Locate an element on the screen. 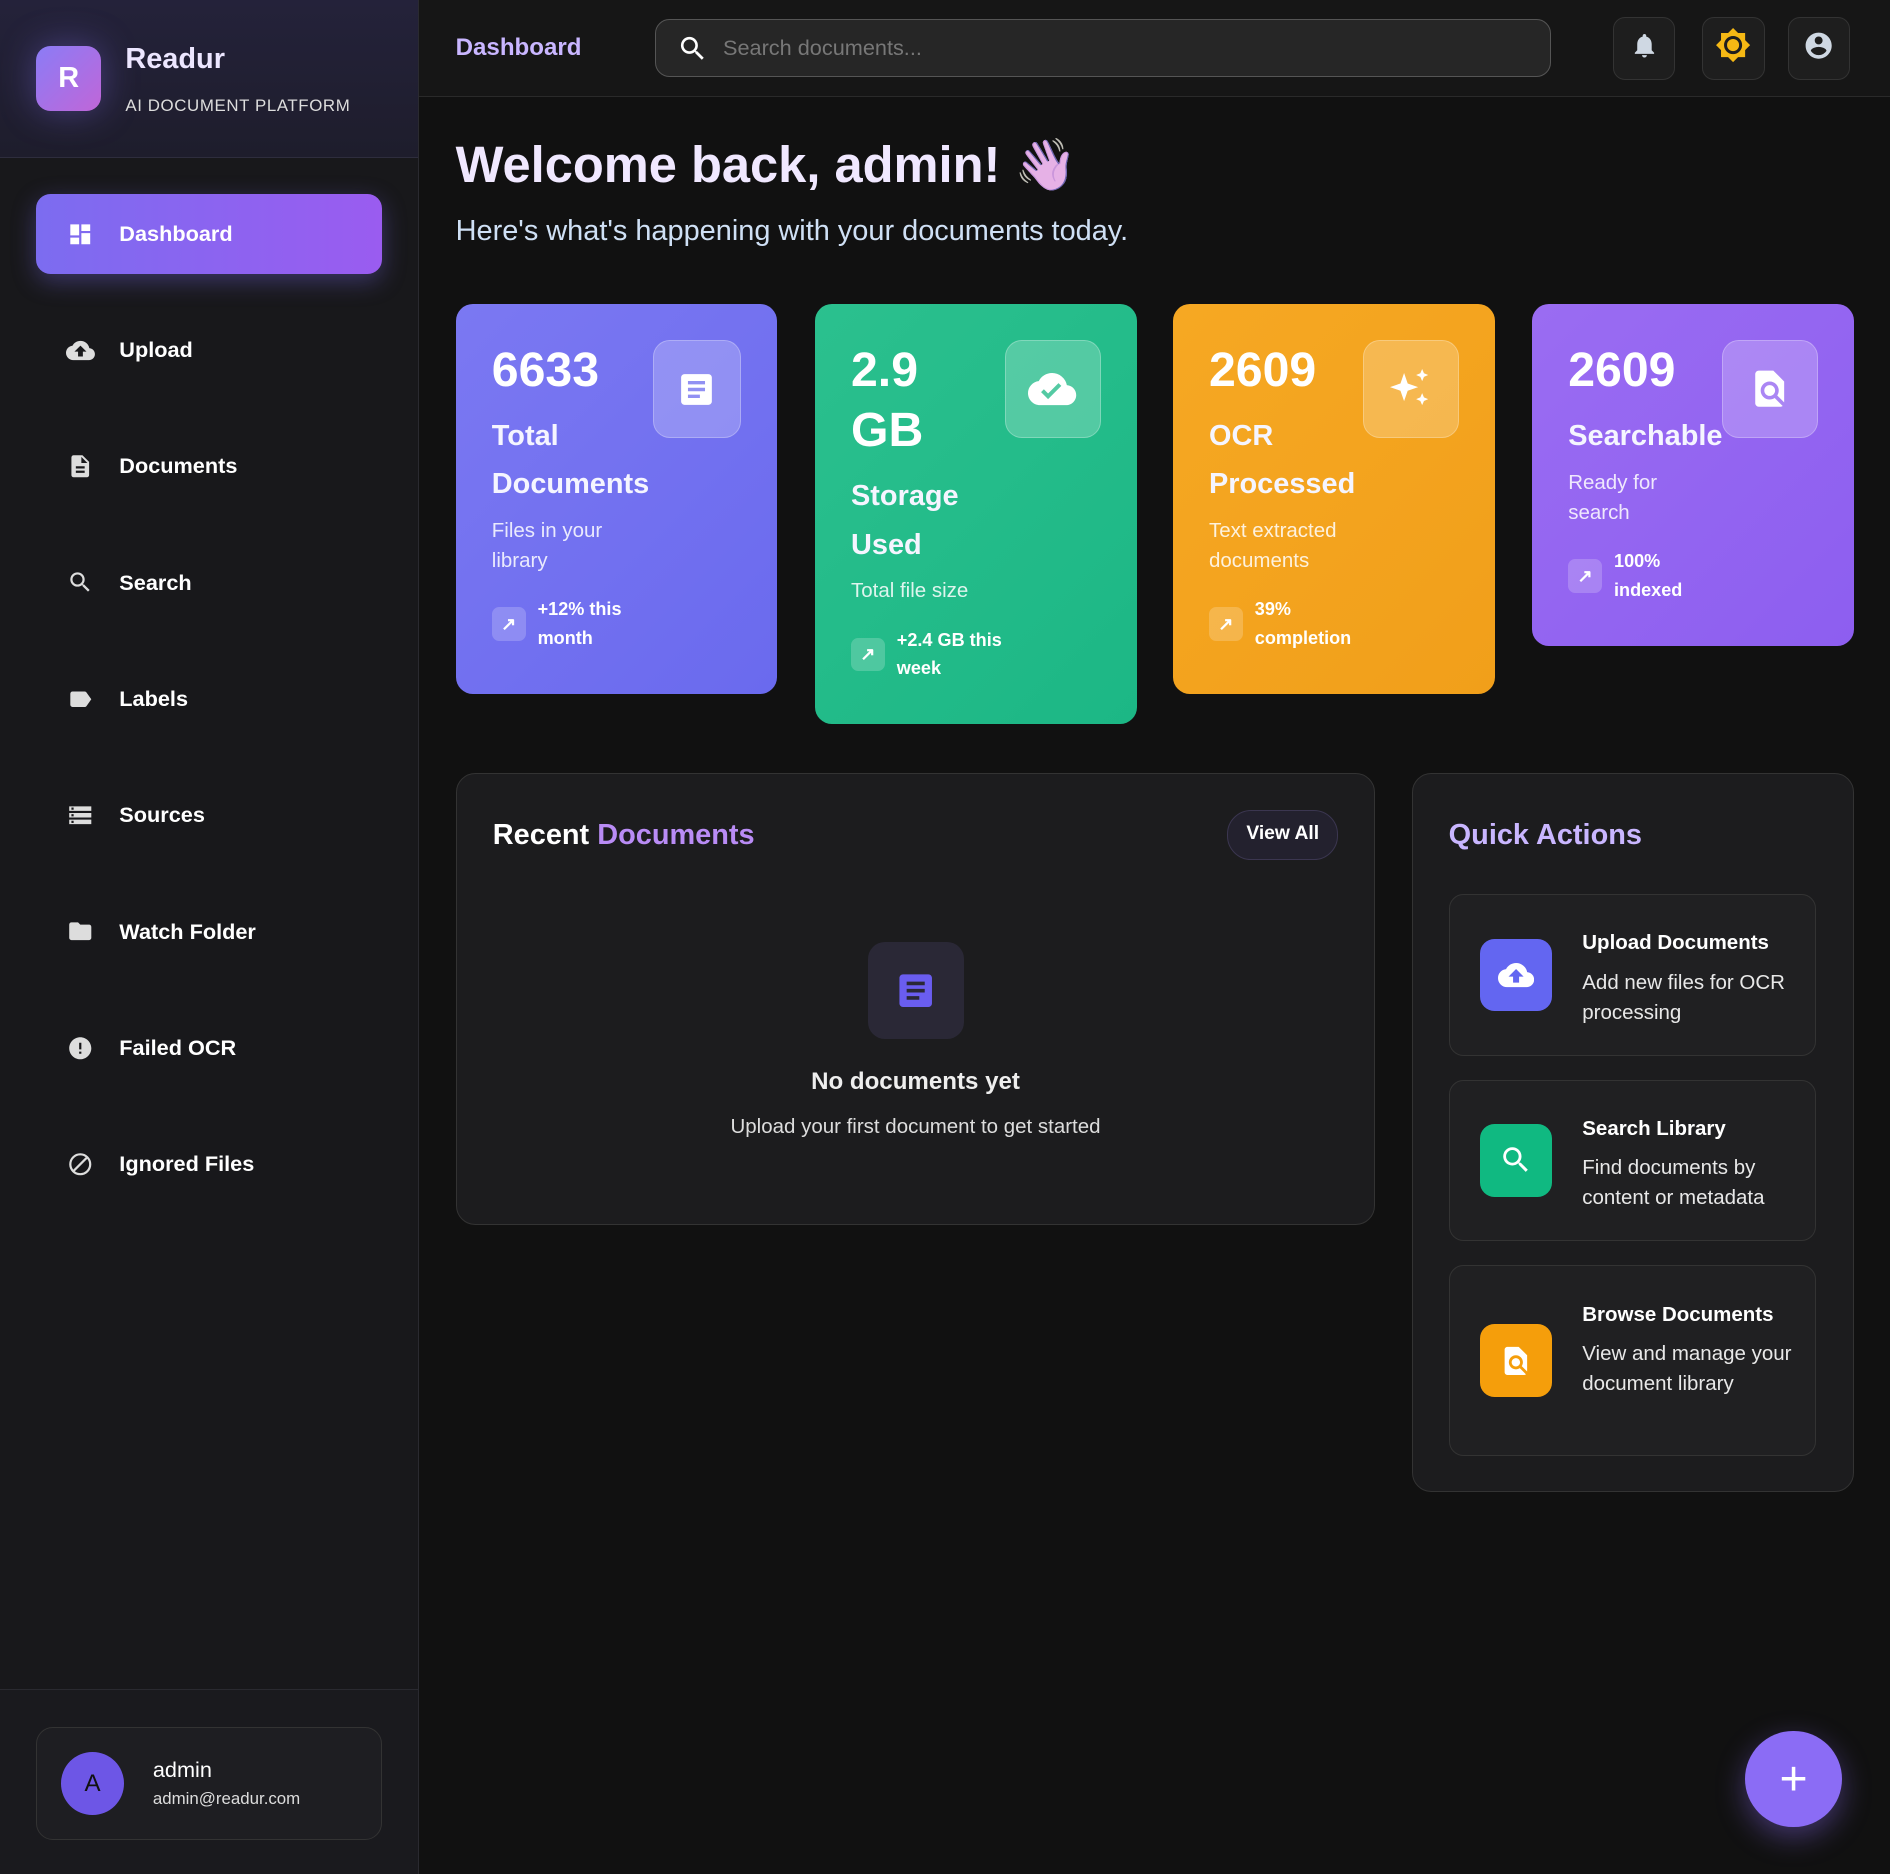 Image resolution: width=1890 pixels, height=1874 pixels. plus-icon: + is located at coordinates (1793, 1779).